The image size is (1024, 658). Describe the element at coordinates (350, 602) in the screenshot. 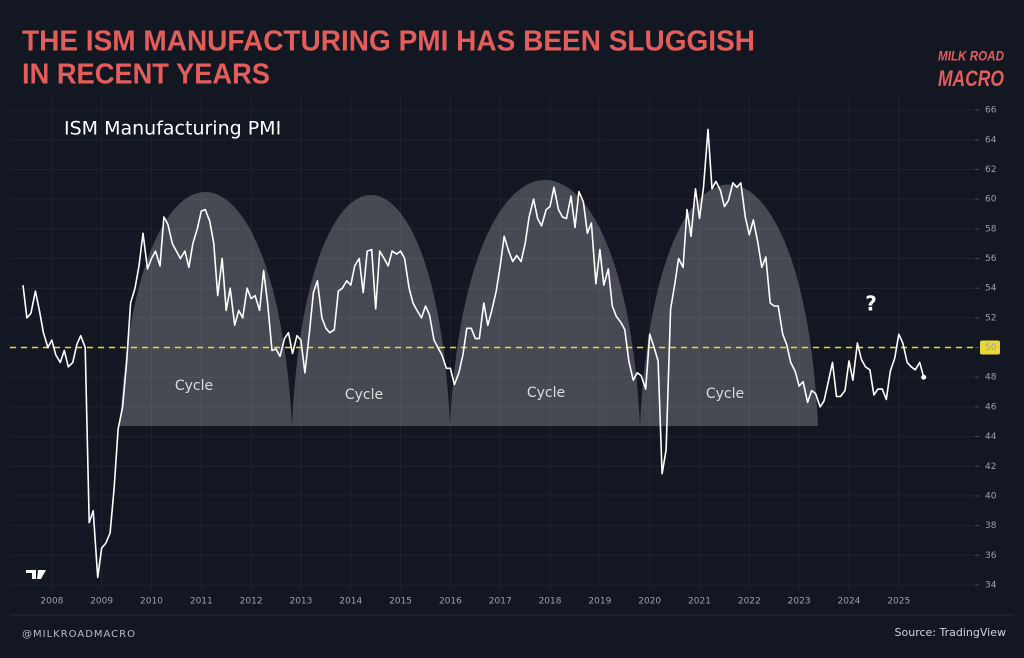

I see `x-tick-label: 2014` at that location.